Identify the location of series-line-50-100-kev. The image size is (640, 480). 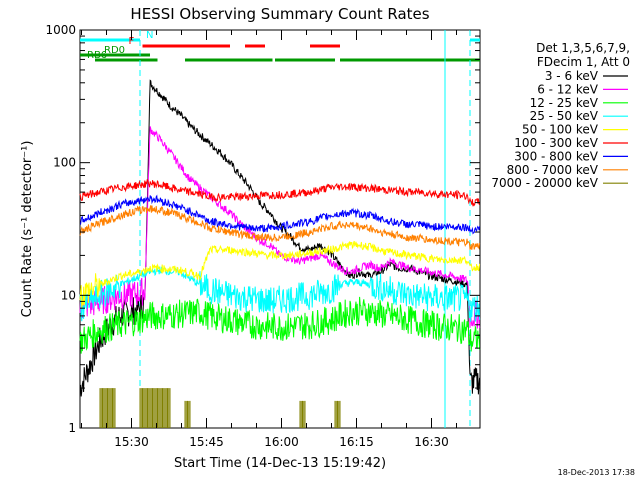
(280, 274).